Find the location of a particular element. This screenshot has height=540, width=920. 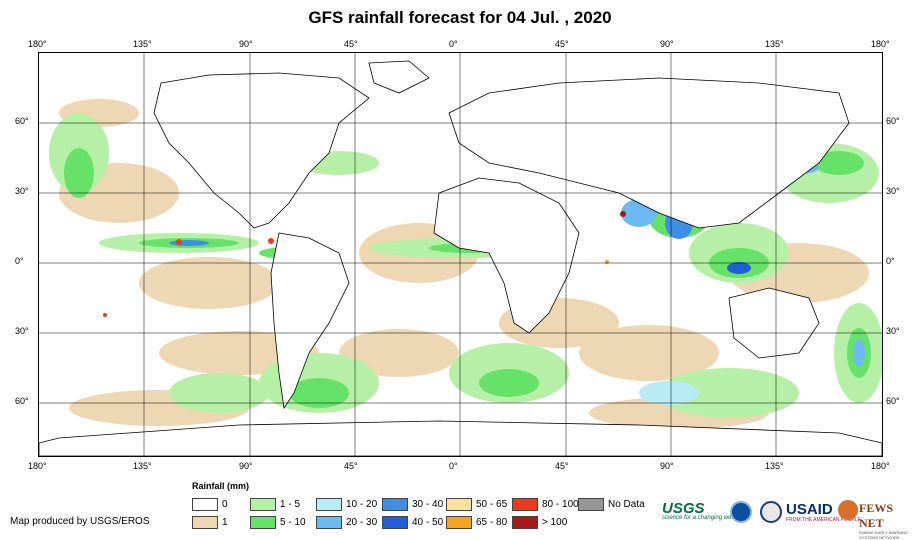

fews-net-tagline: FAMINE EARLY WARNING SYSTEMS NETWORK is located at coordinates (884, 535).